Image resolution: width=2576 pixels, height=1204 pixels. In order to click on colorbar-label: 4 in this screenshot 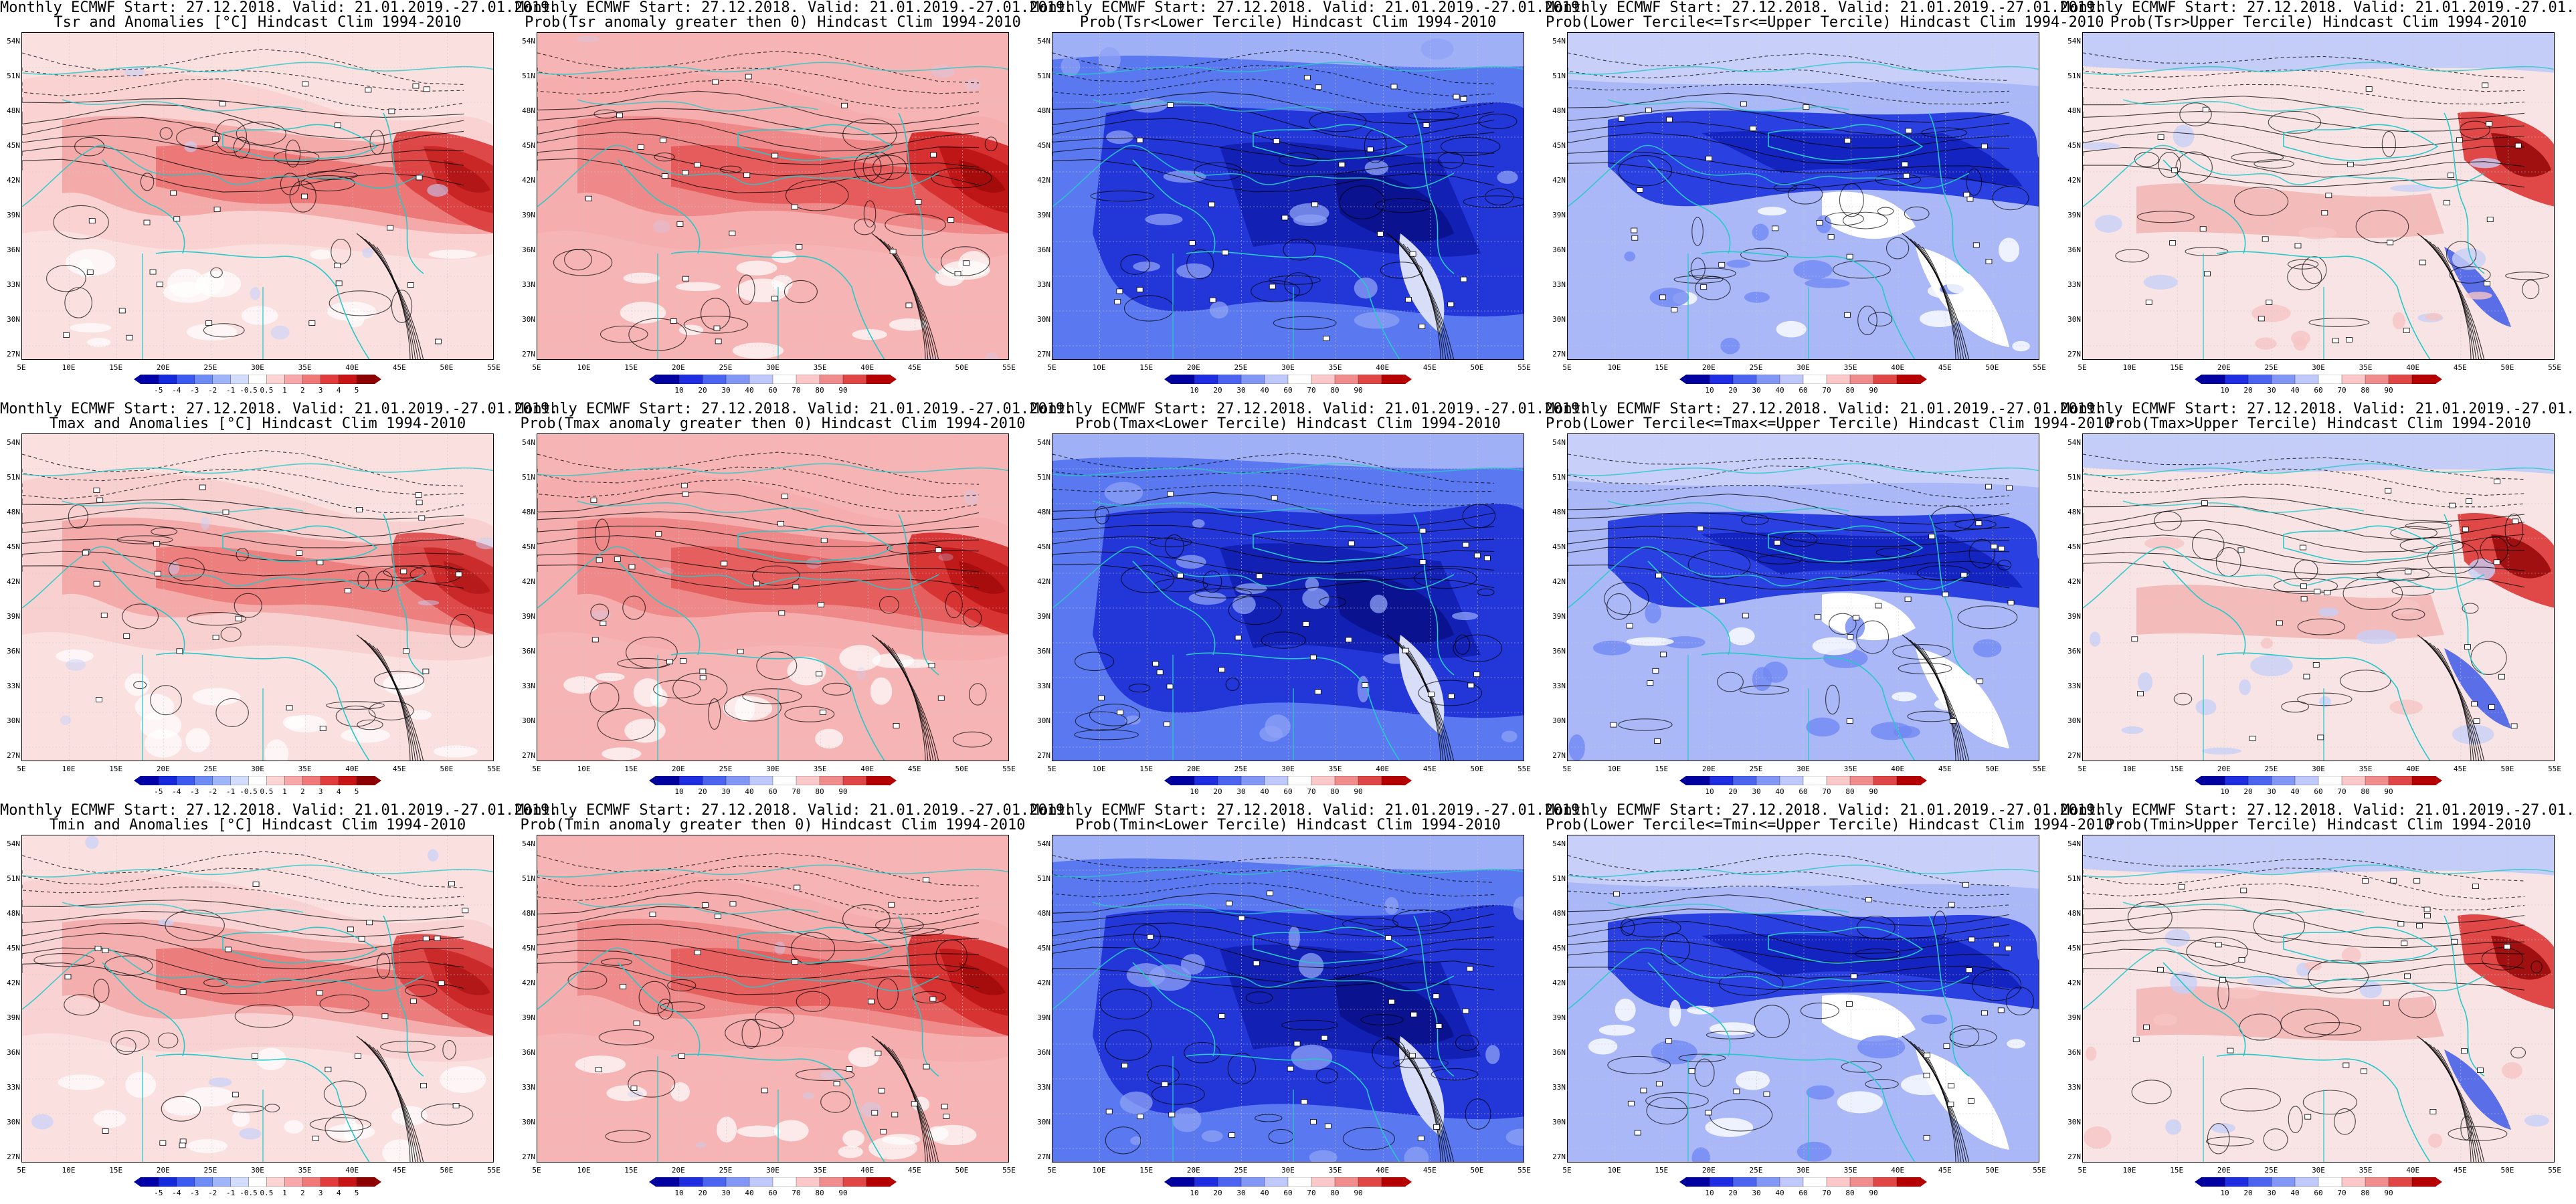, I will do `click(338, 791)`.